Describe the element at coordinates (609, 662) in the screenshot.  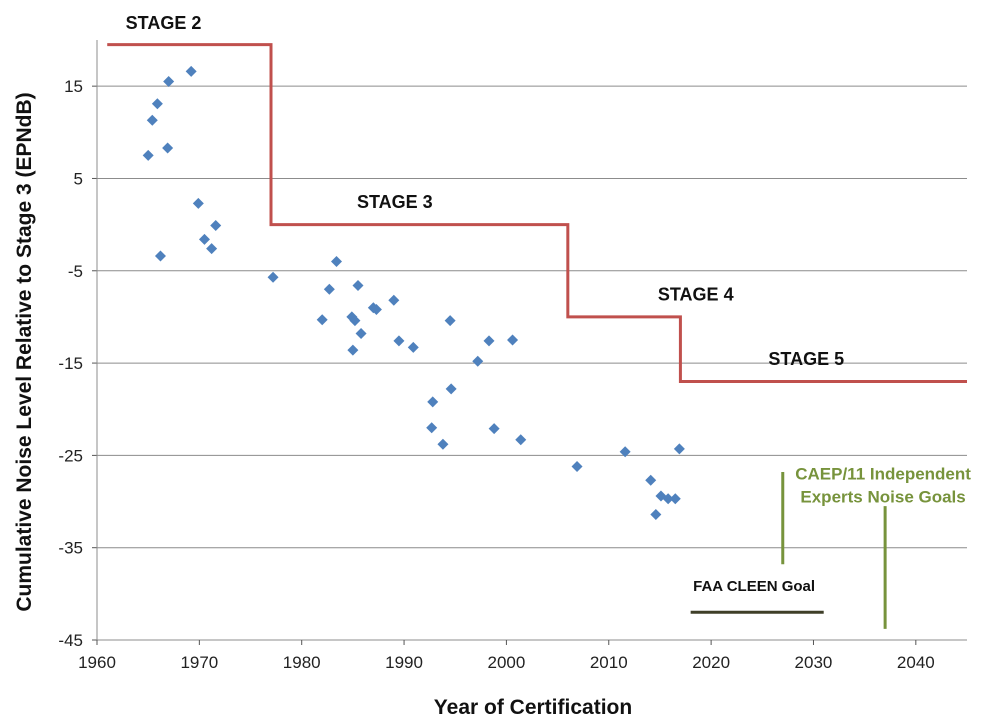
I see `x-tick-label: 2010` at that location.